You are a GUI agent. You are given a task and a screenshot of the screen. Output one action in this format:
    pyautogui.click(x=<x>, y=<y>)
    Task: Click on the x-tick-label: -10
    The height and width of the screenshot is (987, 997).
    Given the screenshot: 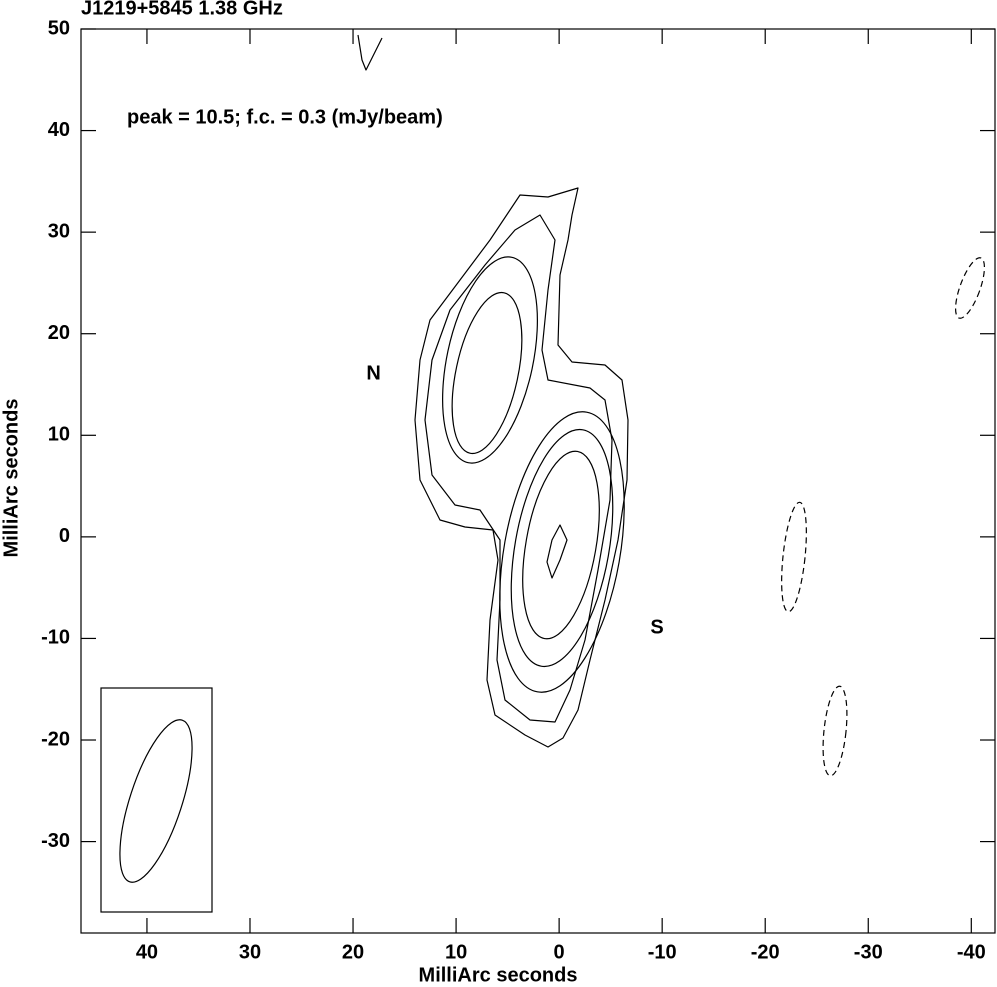 What is the action you would take?
    pyautogui.click(x=662, y=952)
    